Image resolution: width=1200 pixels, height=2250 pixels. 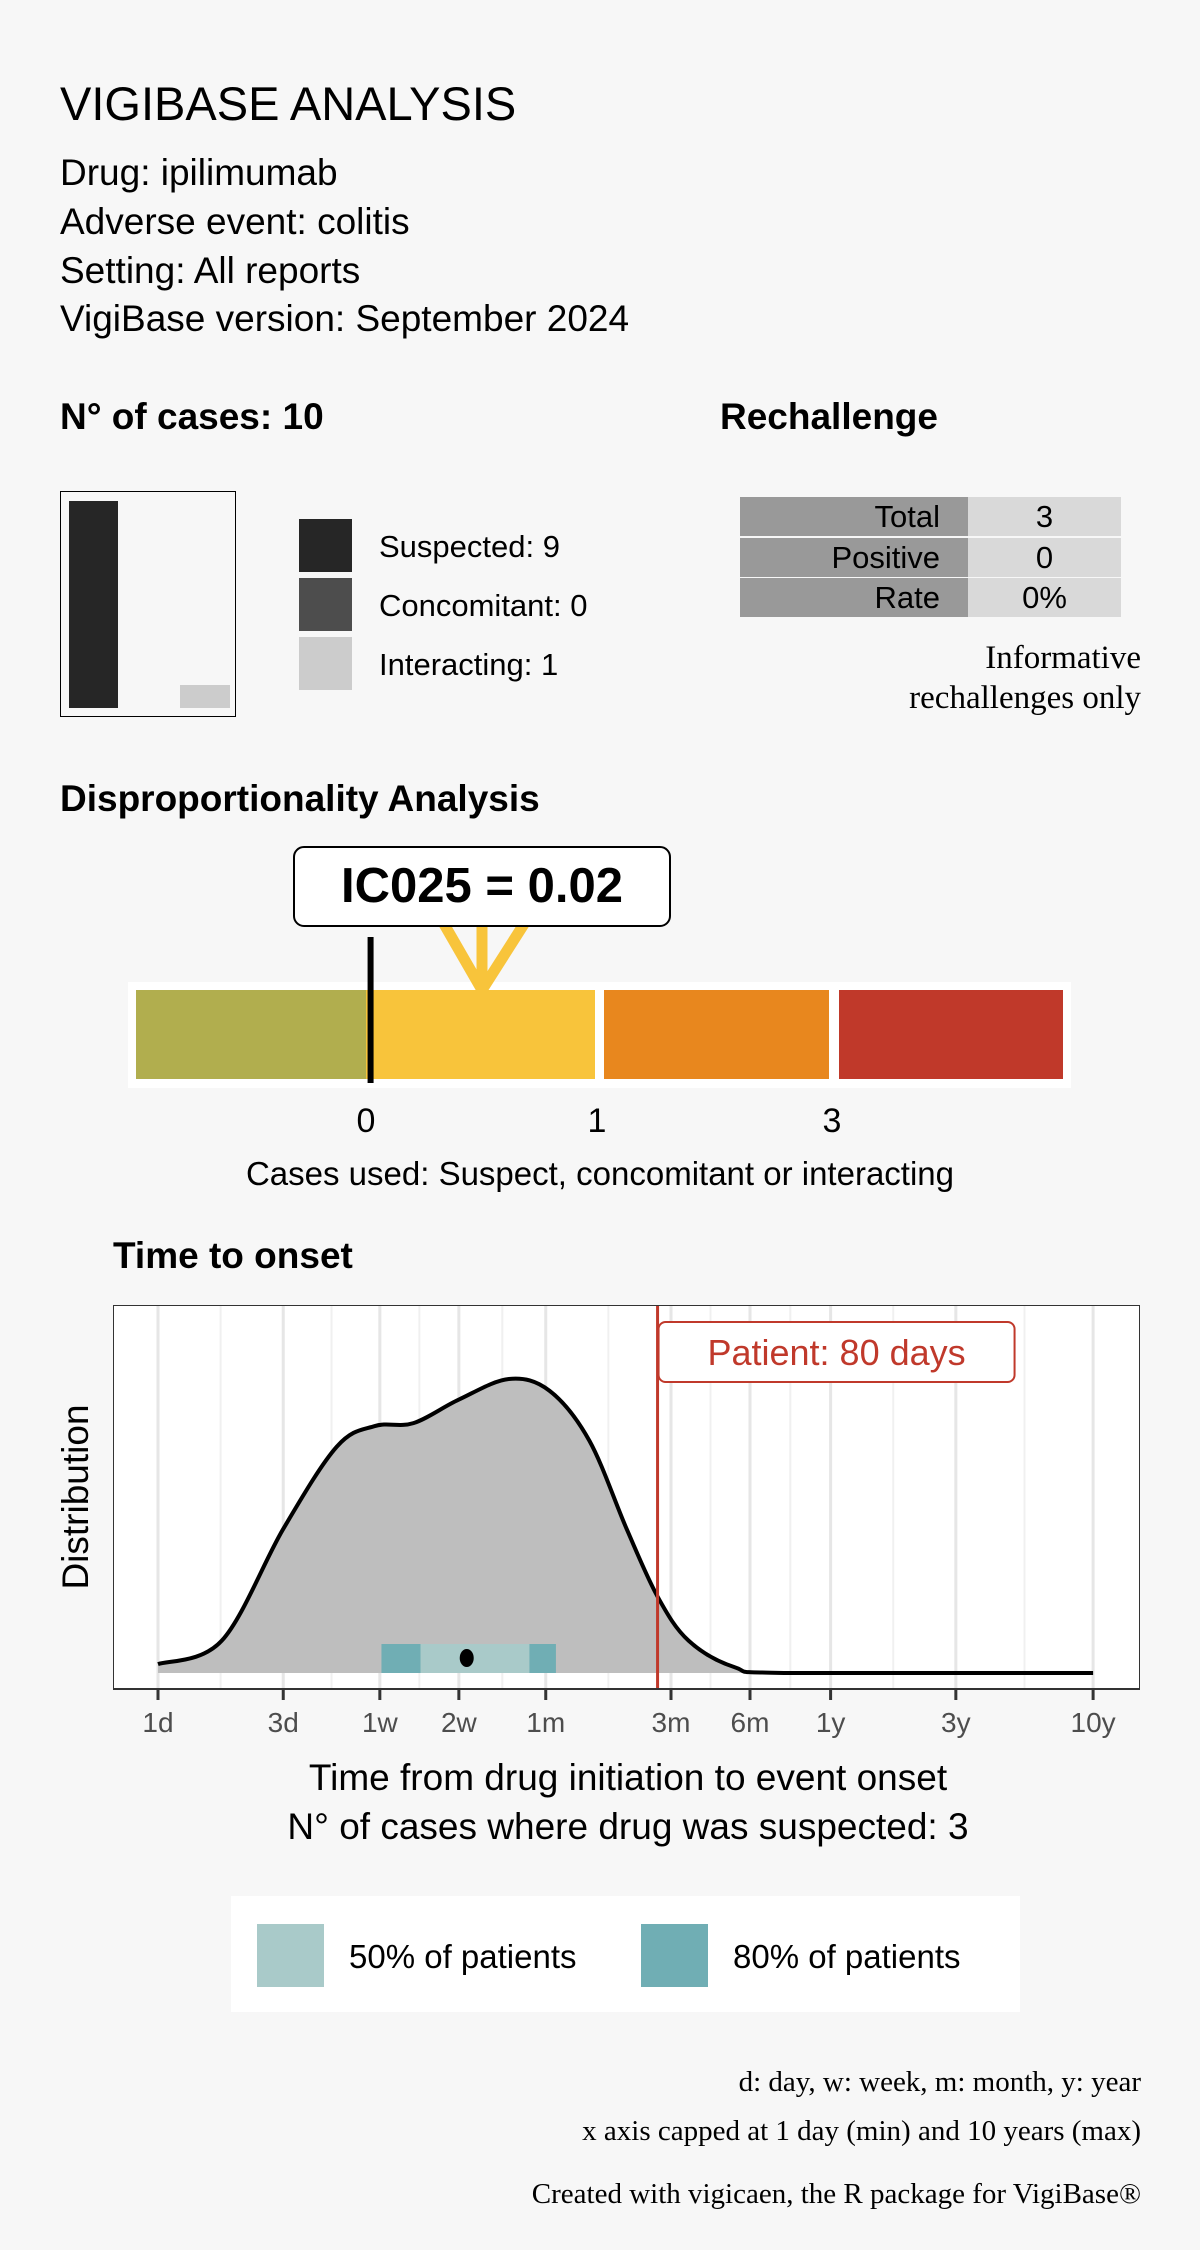 I want to click on bar-suspected, so click(x=93, y=604).